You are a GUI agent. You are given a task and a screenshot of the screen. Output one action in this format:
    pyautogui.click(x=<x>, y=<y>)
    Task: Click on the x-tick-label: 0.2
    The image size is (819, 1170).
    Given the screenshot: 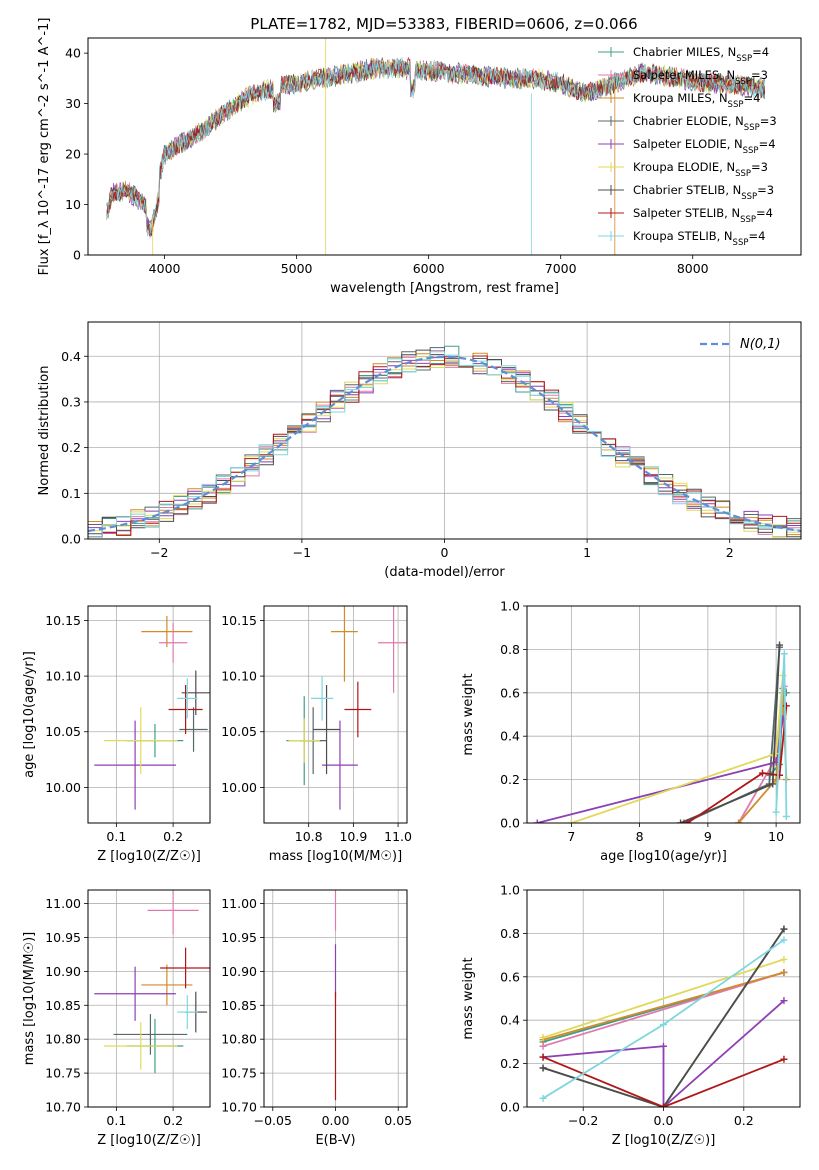 What is the action you would take?
    pyautogui.click(x=173, y=836)
    